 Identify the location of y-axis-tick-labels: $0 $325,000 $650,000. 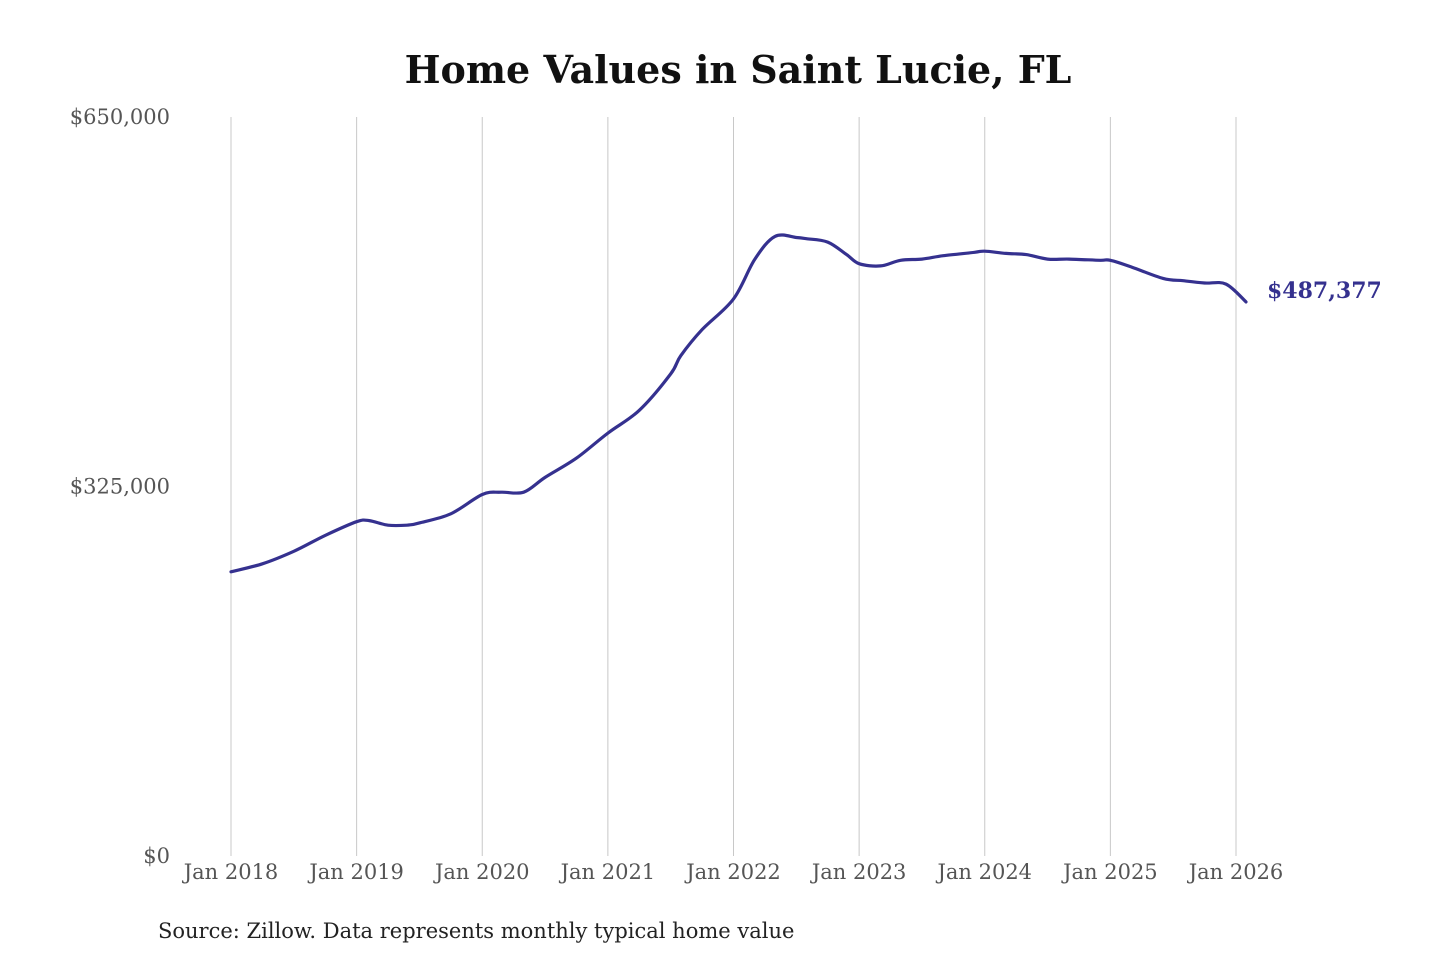
(120, 486).